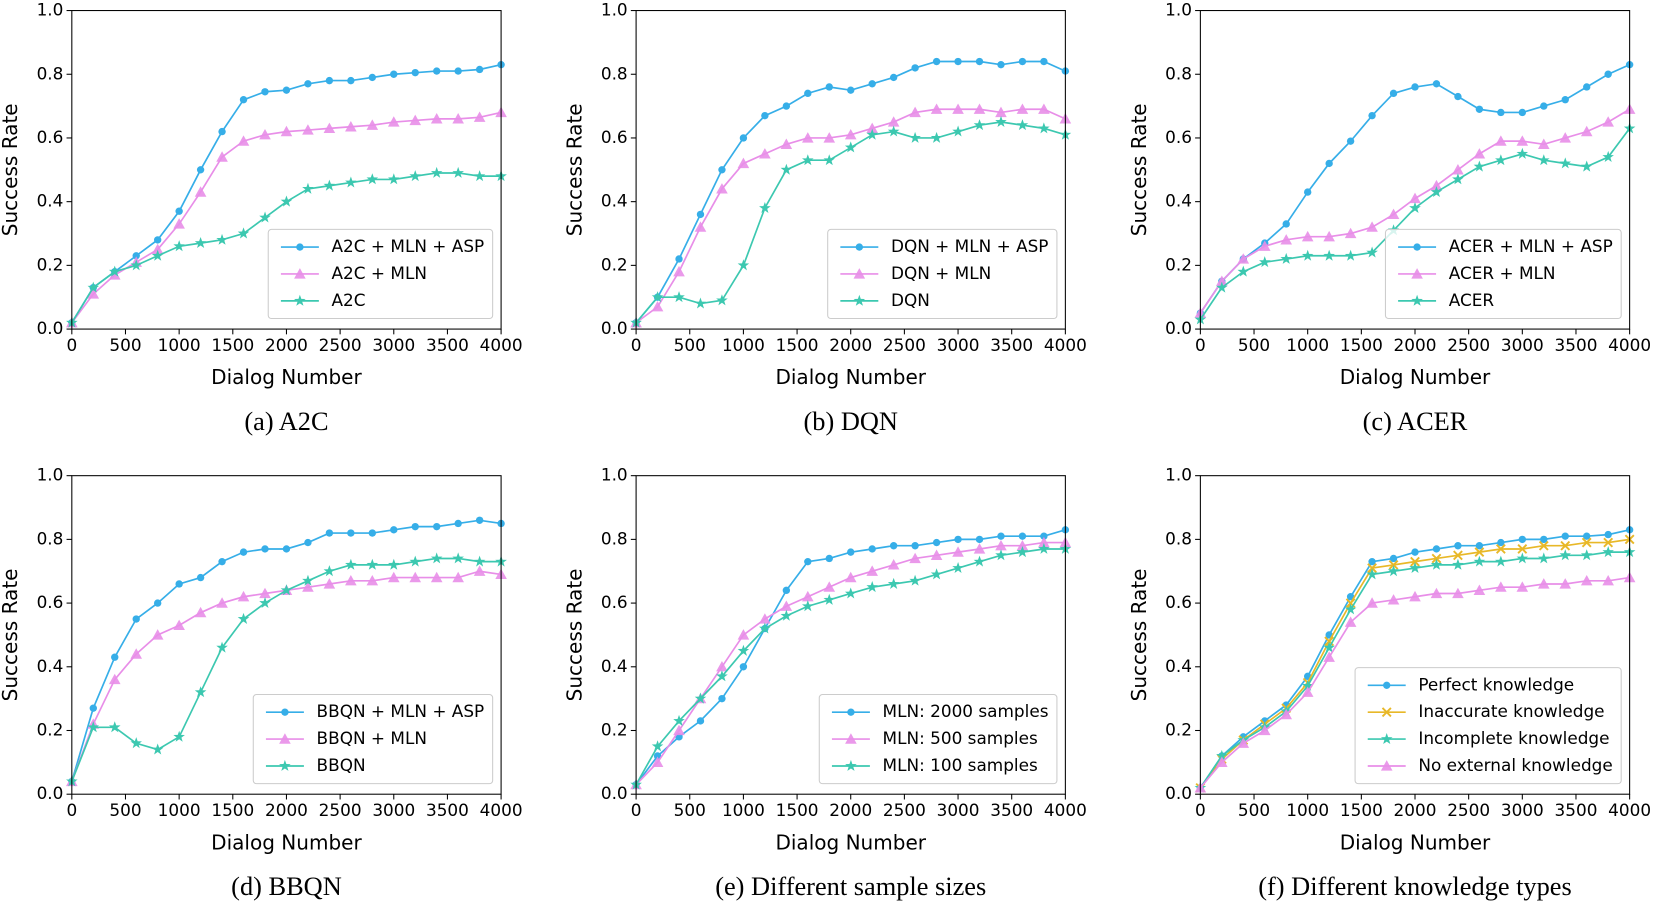 This screenshot has width=1654, height=906. I want to click on x-tick-label: 1000, so click(743, 345).